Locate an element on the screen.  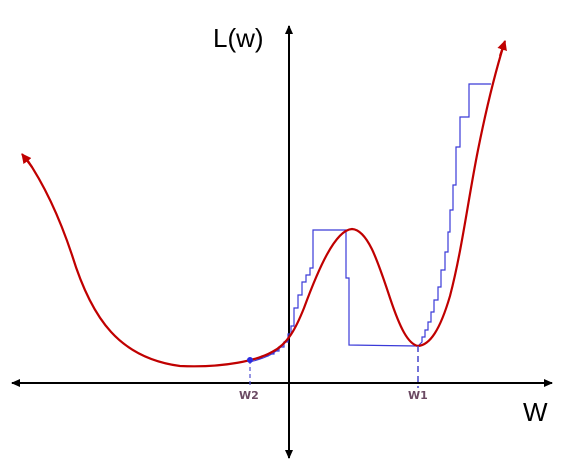
y-axis-label: L(w) is located at coordinates (238, 38).